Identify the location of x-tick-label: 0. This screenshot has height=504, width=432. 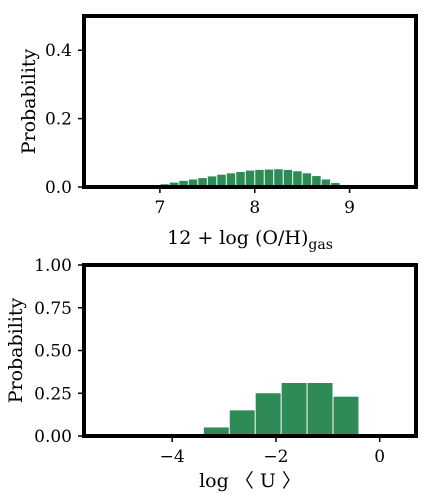
(379, 457).